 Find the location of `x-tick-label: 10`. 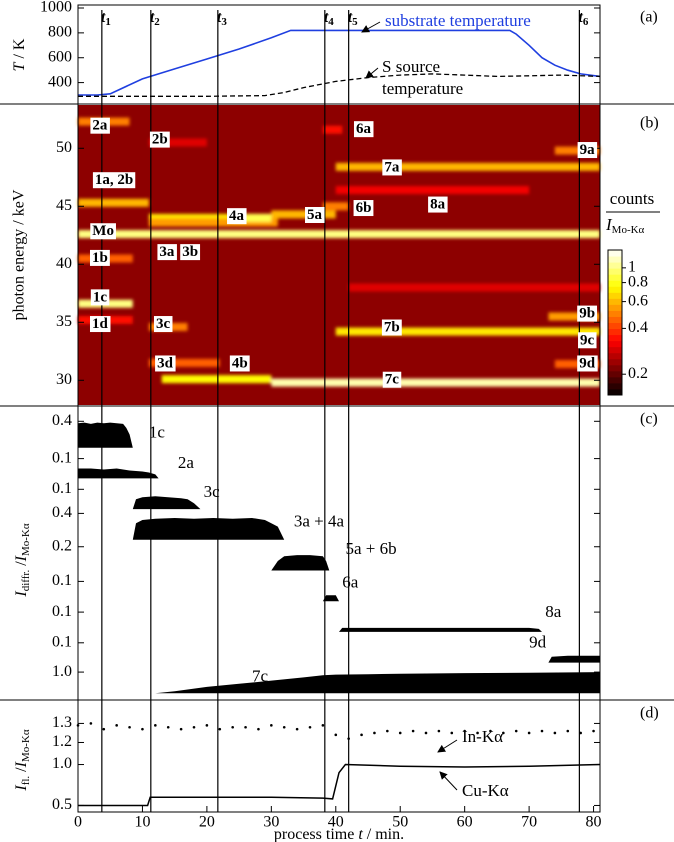

x-tick-label: 10 is located at coordinates (142, 822).